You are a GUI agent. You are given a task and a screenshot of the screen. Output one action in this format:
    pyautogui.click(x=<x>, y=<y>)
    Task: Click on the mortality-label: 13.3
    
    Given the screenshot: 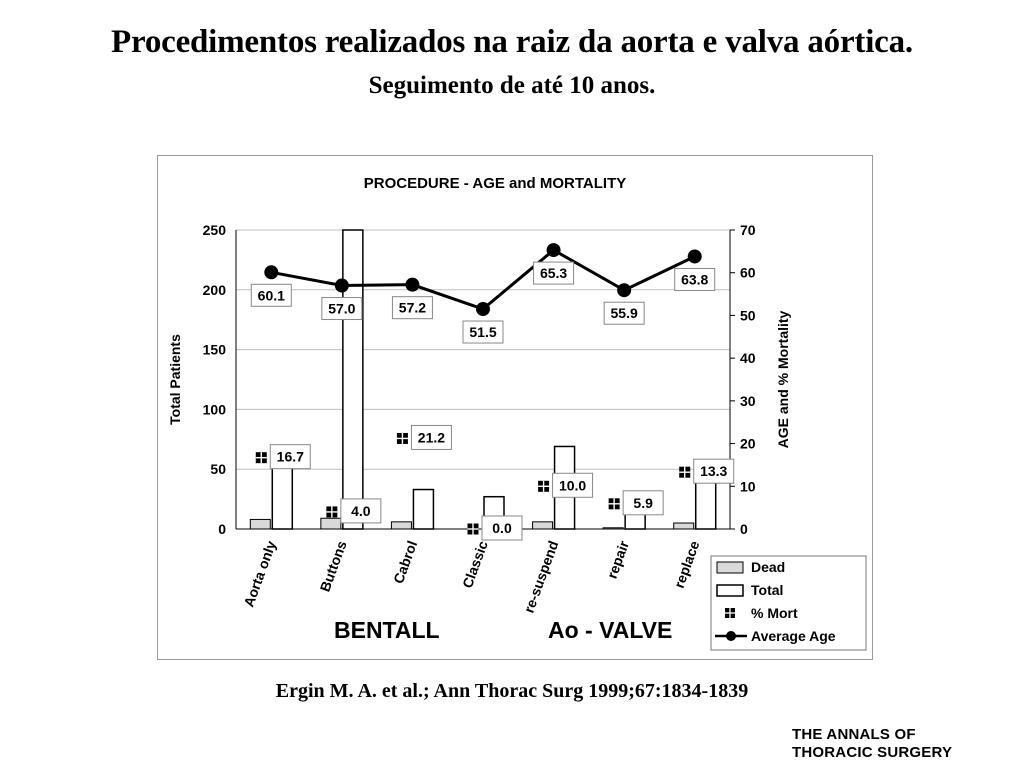 What is the action you would take?
    pyautogui.click(x=713, y=471)
    